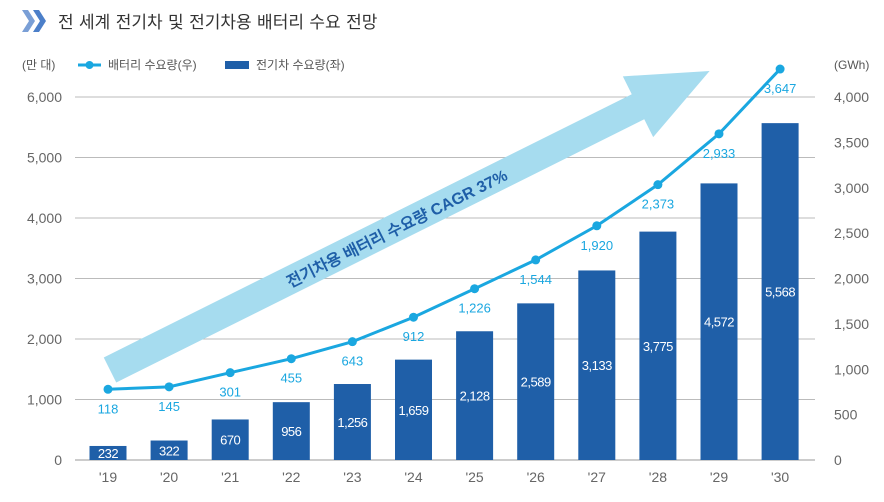 This screenshot has width=884, height=502. Describe the element at coordinates (38, 65) in the screenshot. I see `left-axis-unit: (만 대)` at that location.